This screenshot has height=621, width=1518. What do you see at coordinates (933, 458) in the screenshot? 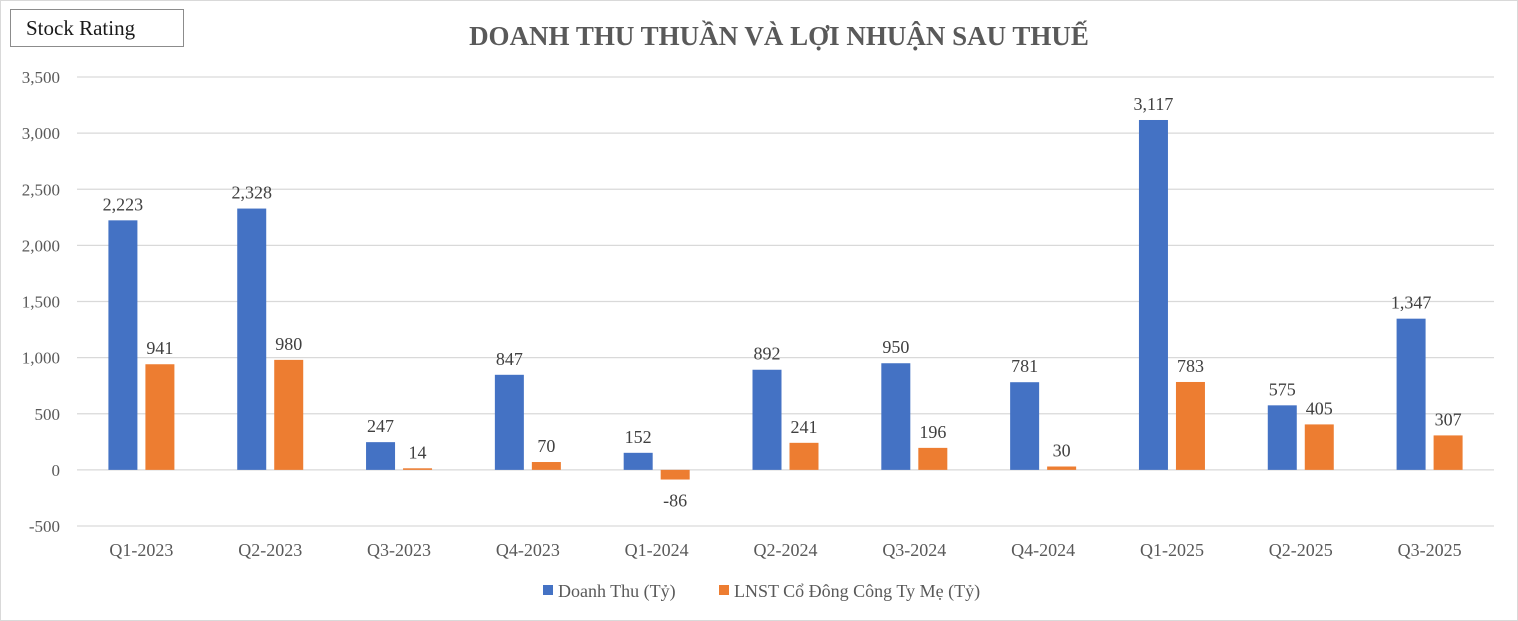
I see `bar-lnst-q3-2024` at bounding box center [933, 458].